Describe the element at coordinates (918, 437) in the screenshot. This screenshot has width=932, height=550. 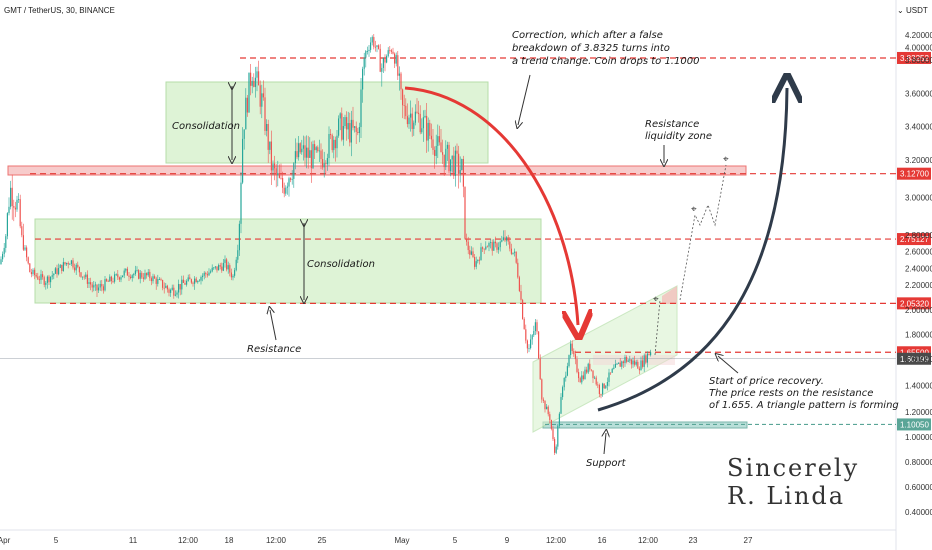
I see `y-tick-label: 1.00000` at that location.